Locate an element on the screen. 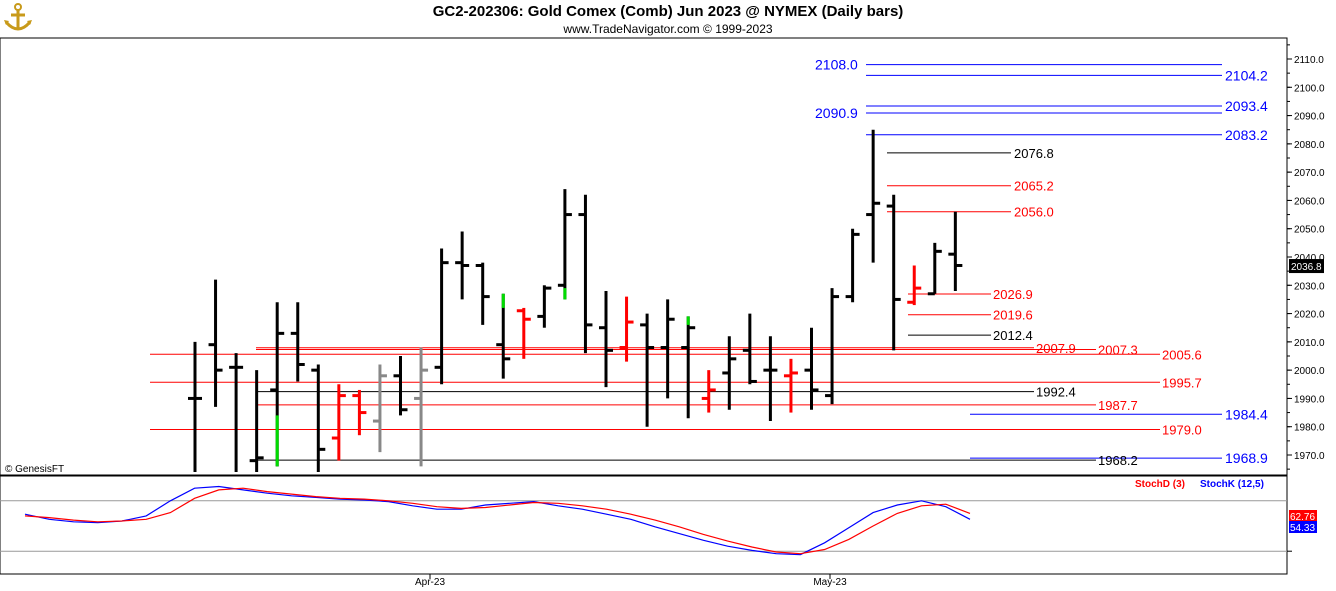  level-label: 2083.2 is located at coordinates (1246, 135).